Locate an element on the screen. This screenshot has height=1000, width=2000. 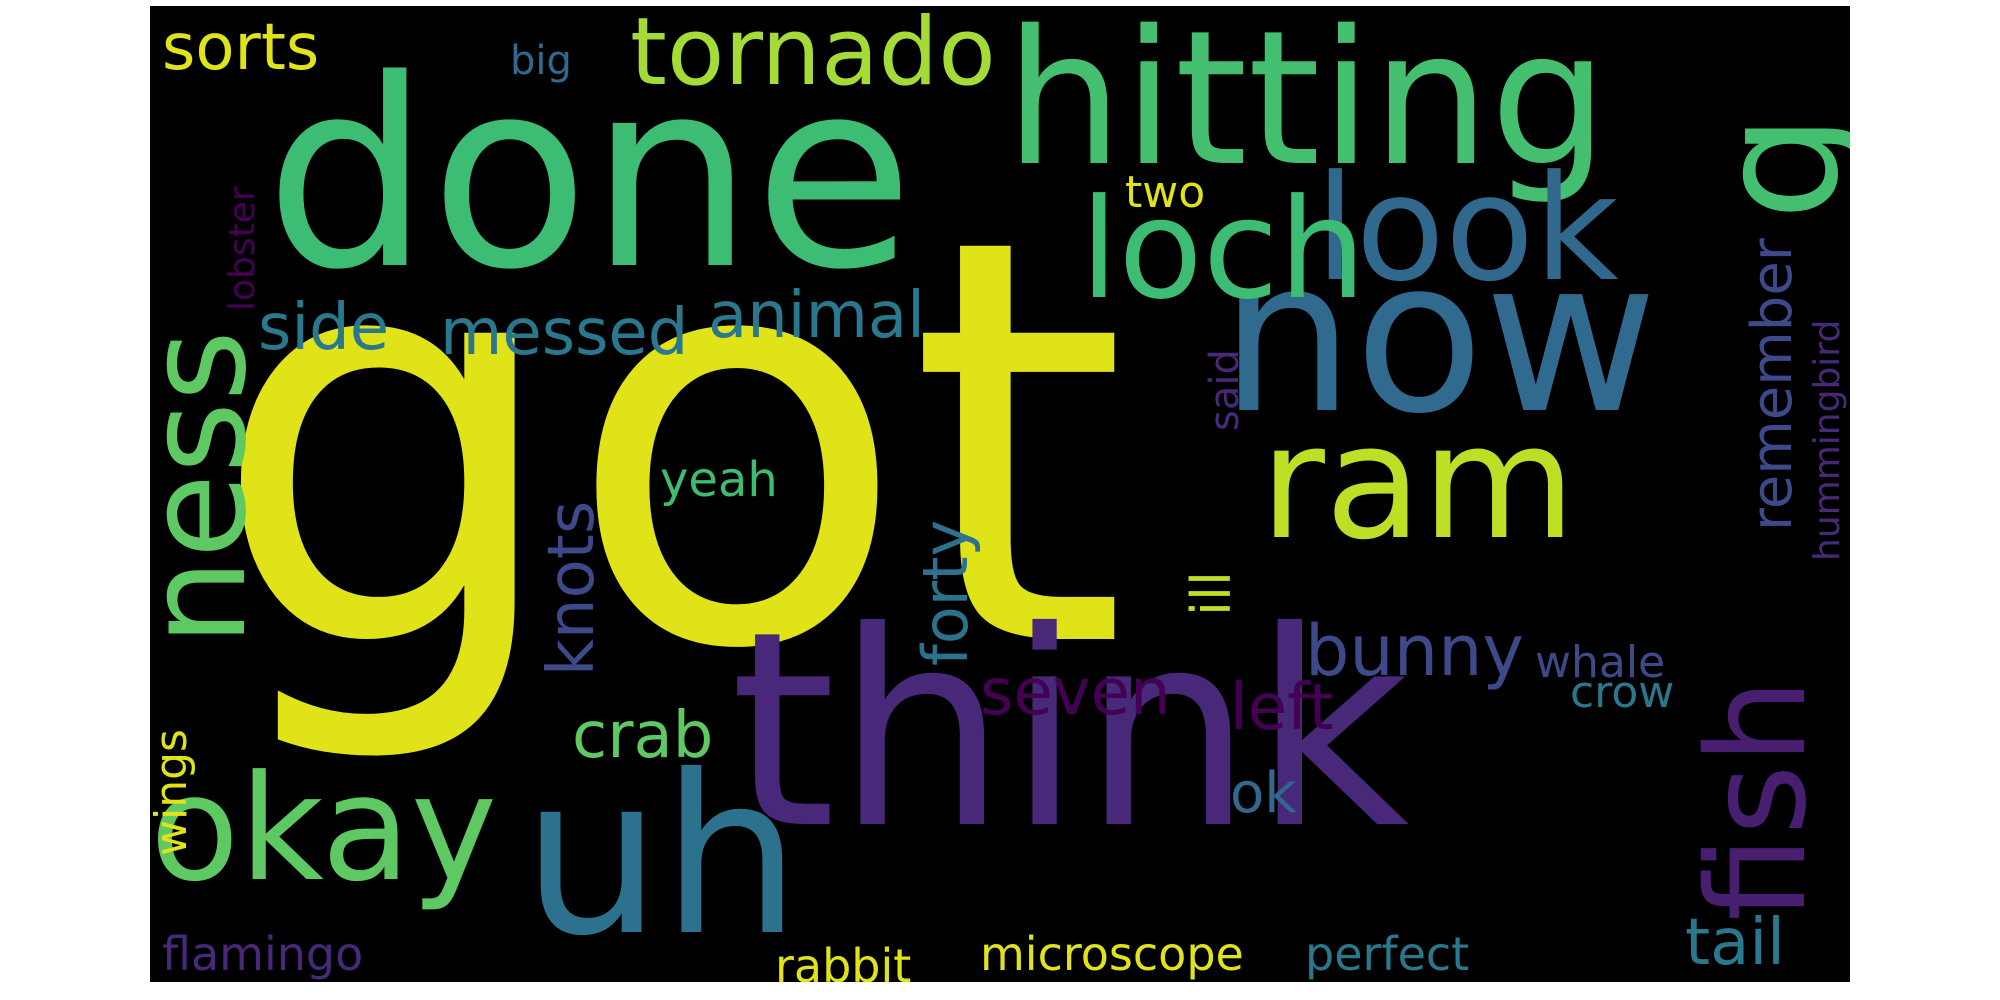
word-done: done is located at coordinates (589, 176).